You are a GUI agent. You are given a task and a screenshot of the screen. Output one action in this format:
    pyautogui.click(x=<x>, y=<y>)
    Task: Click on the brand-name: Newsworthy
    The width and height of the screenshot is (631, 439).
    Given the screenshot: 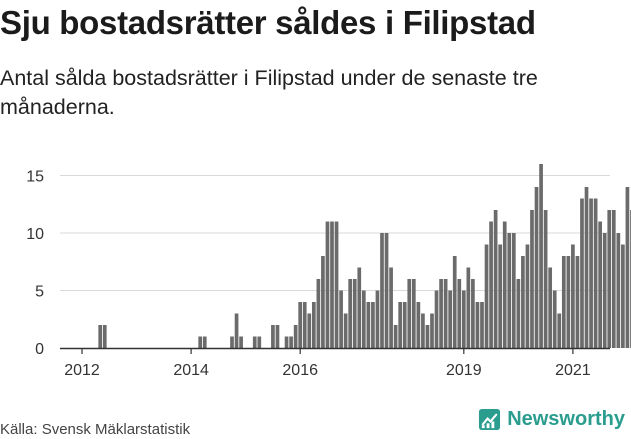 What is the action you would take?
    pyautogui.click(x=566, y=419)
    